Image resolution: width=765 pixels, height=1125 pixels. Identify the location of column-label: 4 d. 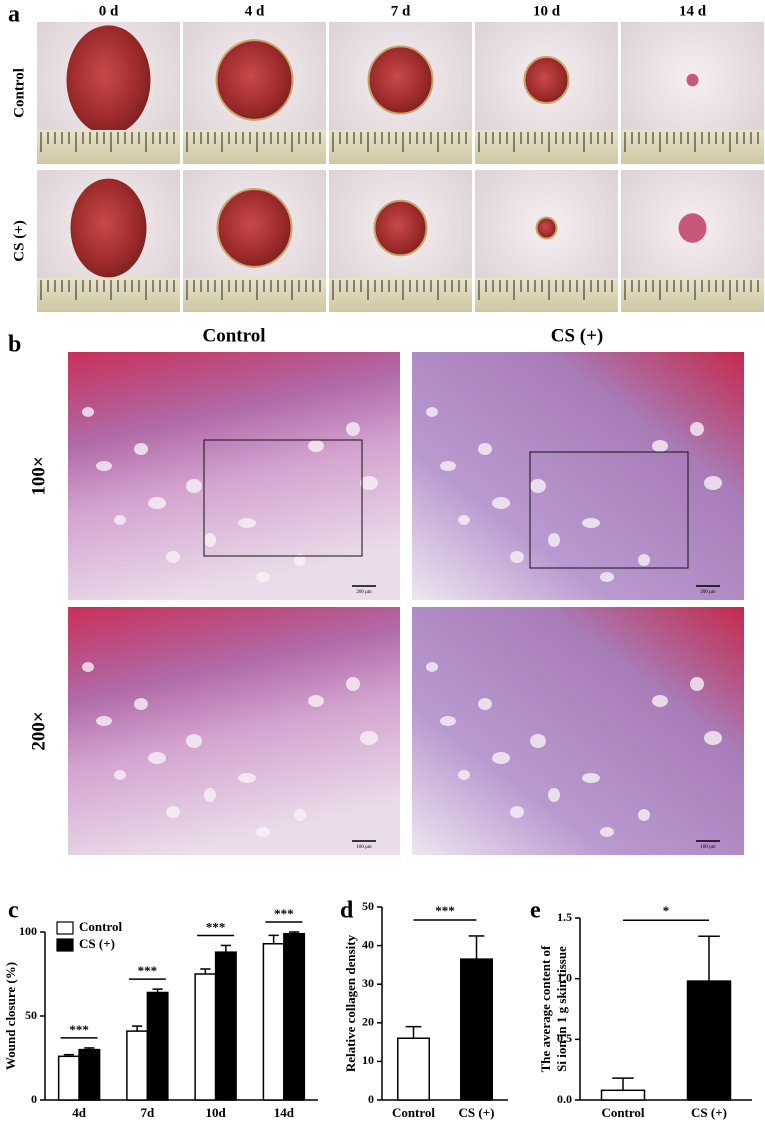
(255, 11).